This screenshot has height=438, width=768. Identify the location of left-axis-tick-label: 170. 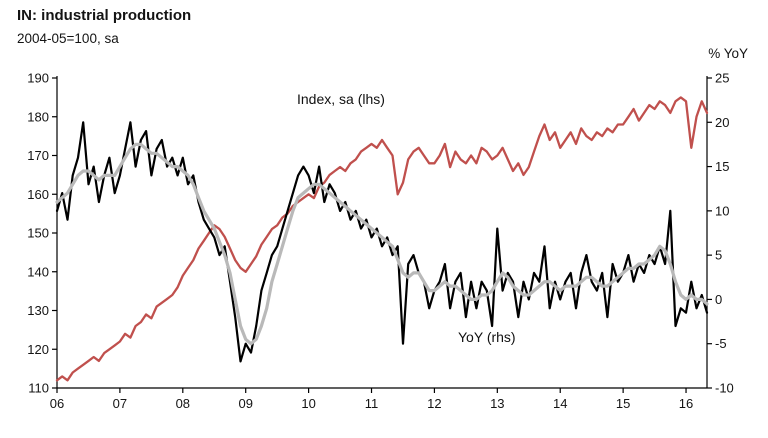
(38, 155).